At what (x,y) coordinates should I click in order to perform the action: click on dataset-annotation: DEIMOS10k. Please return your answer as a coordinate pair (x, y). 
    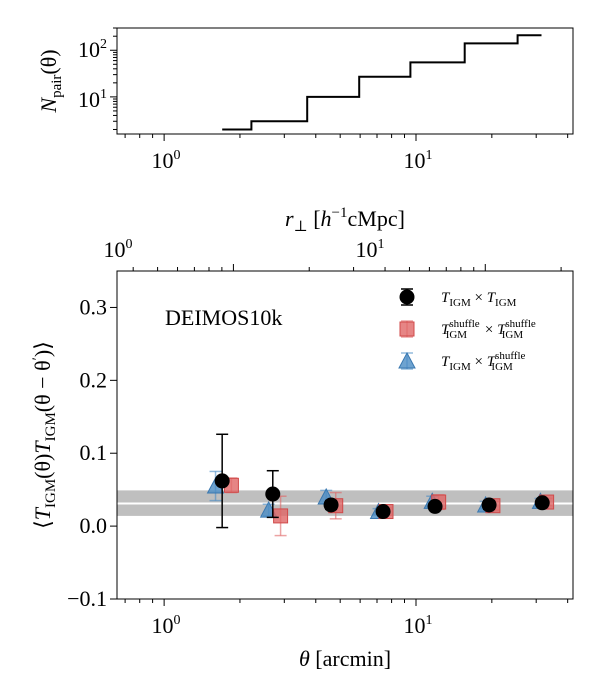
    Looking at the image, I should click on (223, 317).